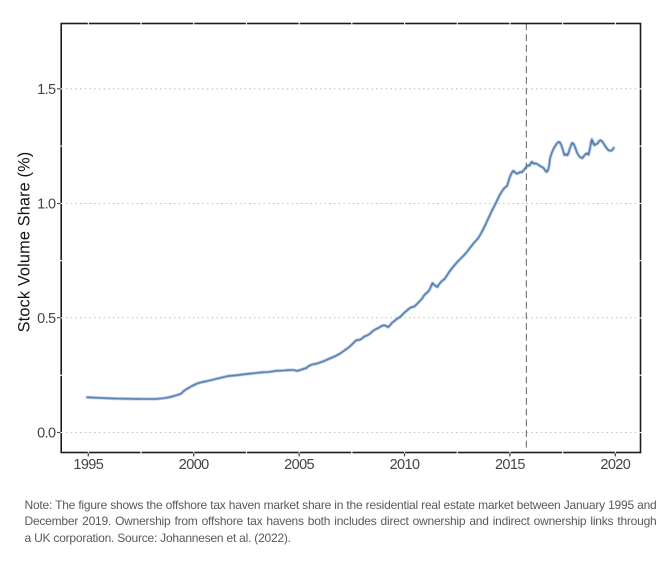  I want to click on svg-text: 2015, so click(510, 465).